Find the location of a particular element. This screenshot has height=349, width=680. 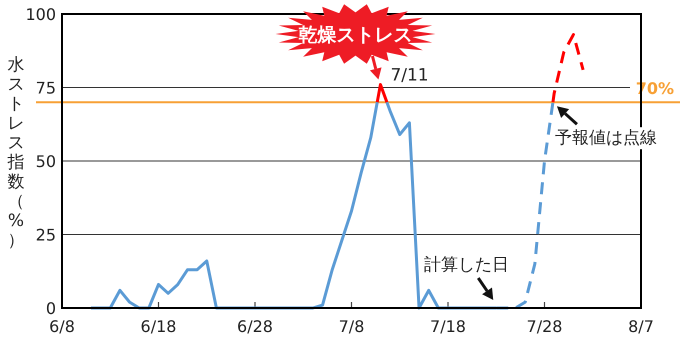

y-tick-label: 0 is located at coordinates (51, 308).